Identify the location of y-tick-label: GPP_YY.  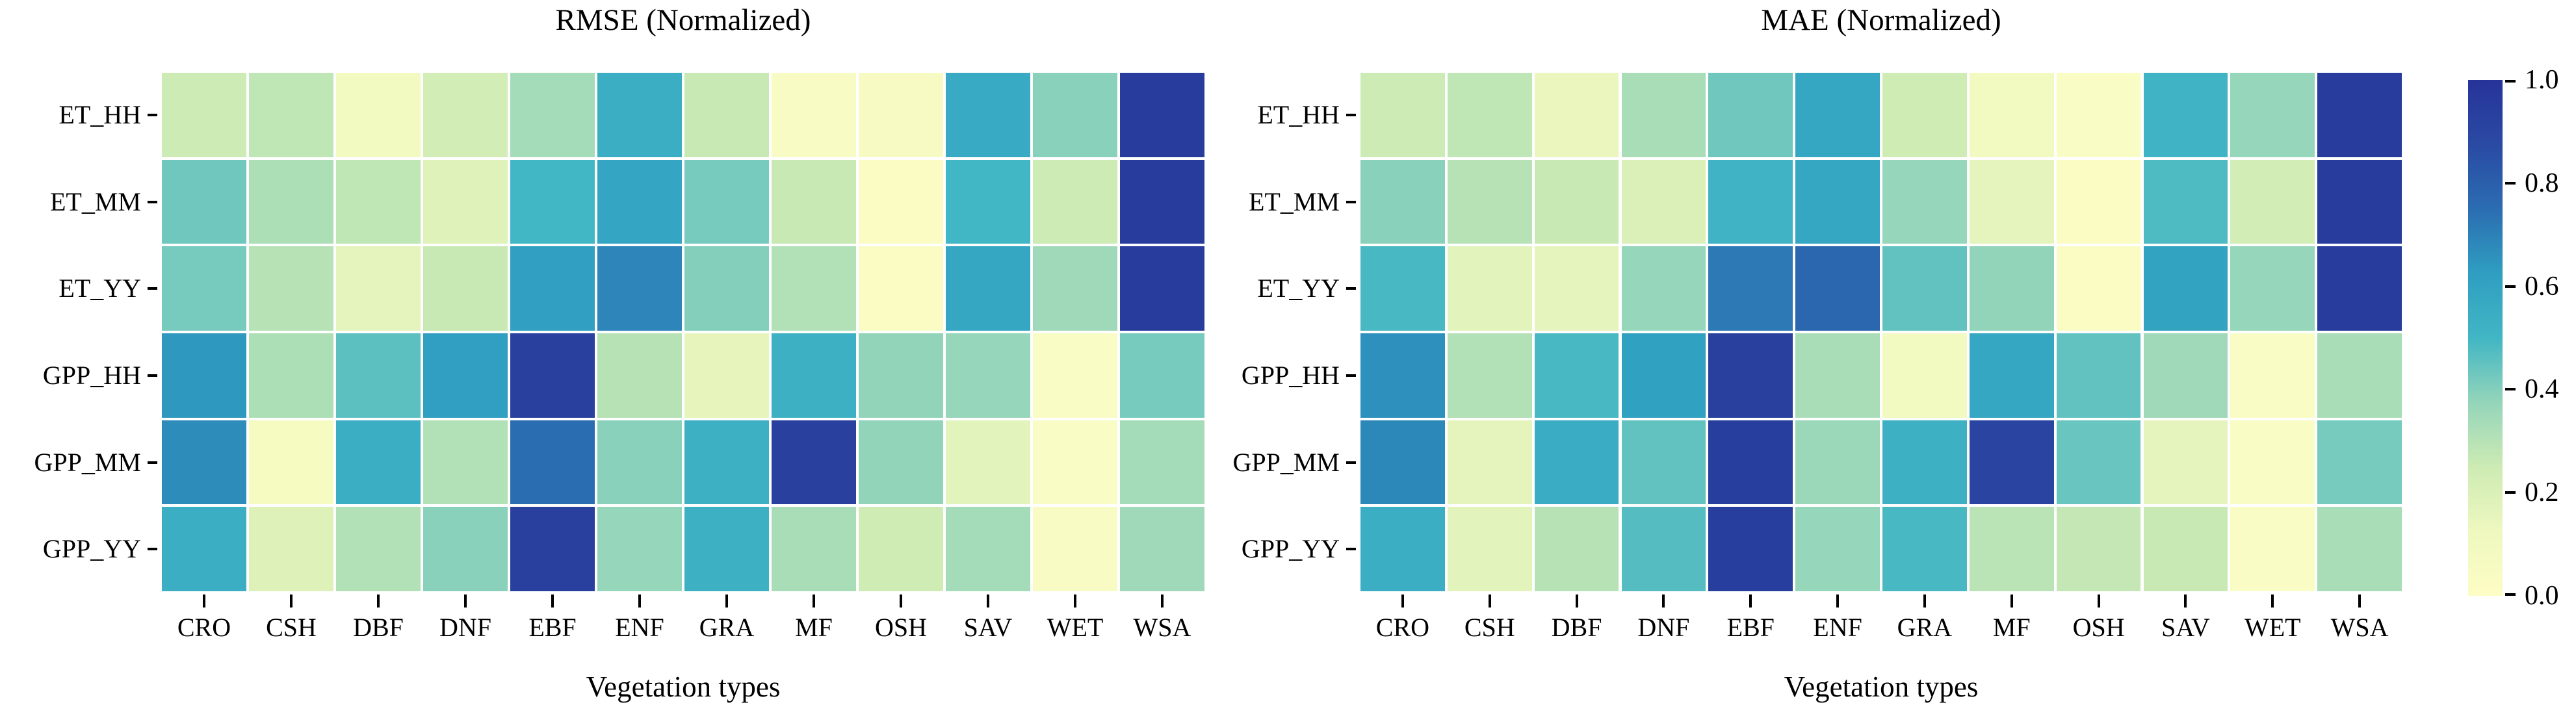
(1290, 549).